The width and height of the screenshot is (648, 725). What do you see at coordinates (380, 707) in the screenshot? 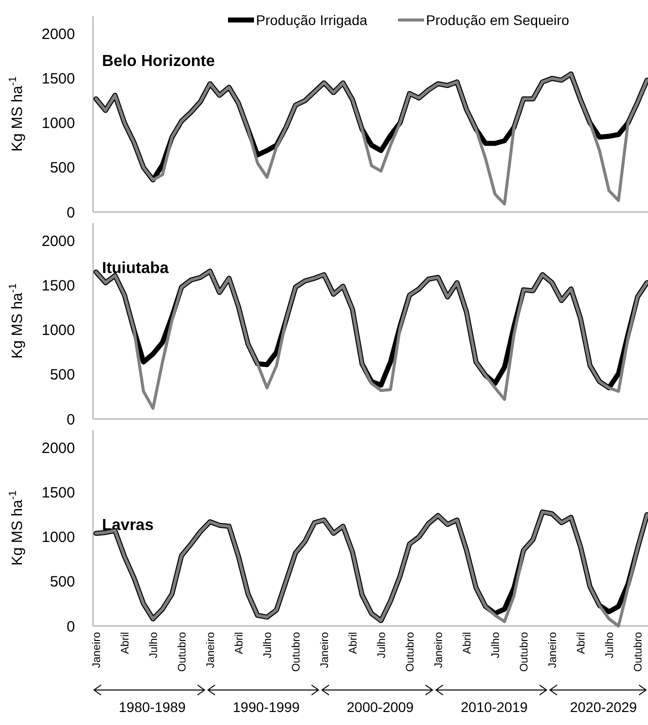
I see `text: 2000-2009` at bounding box center [380, 707].